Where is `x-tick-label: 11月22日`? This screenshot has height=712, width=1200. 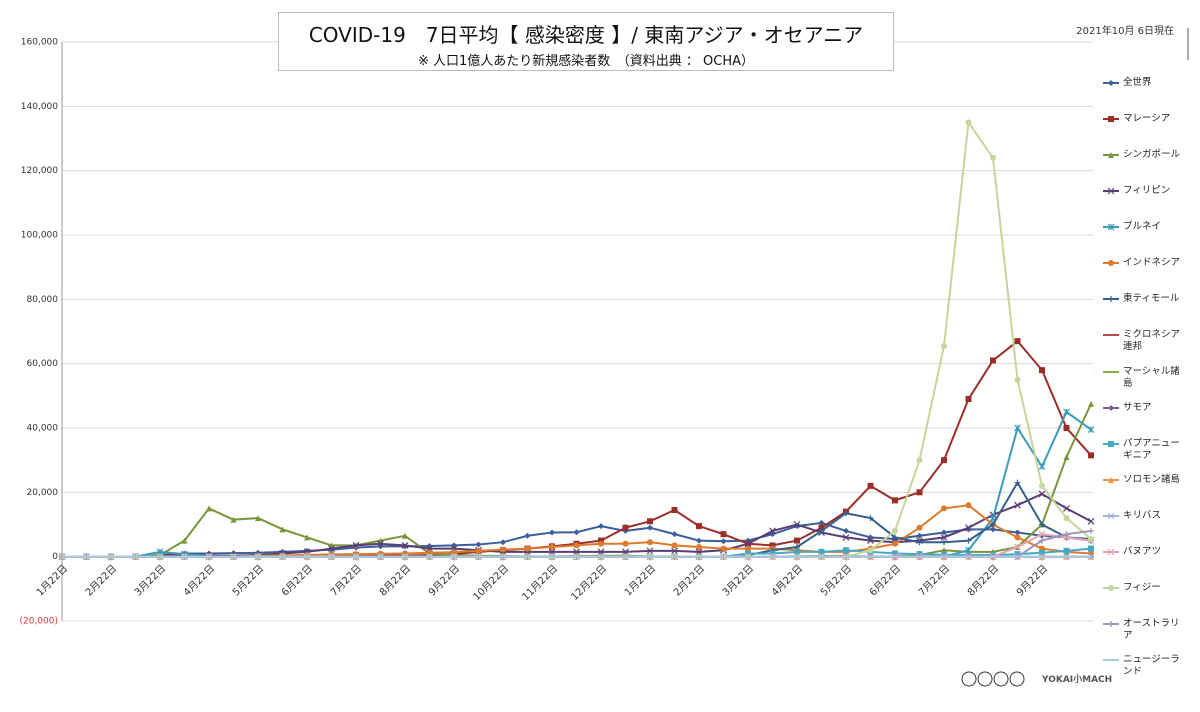 x-tick-label: 11月22日 is located at coordinates (540, 582).